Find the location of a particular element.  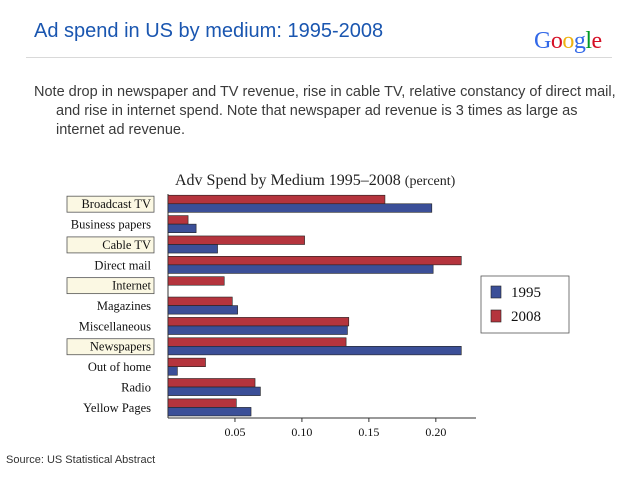

logo-letter: e is located at coordinates (597, 41).